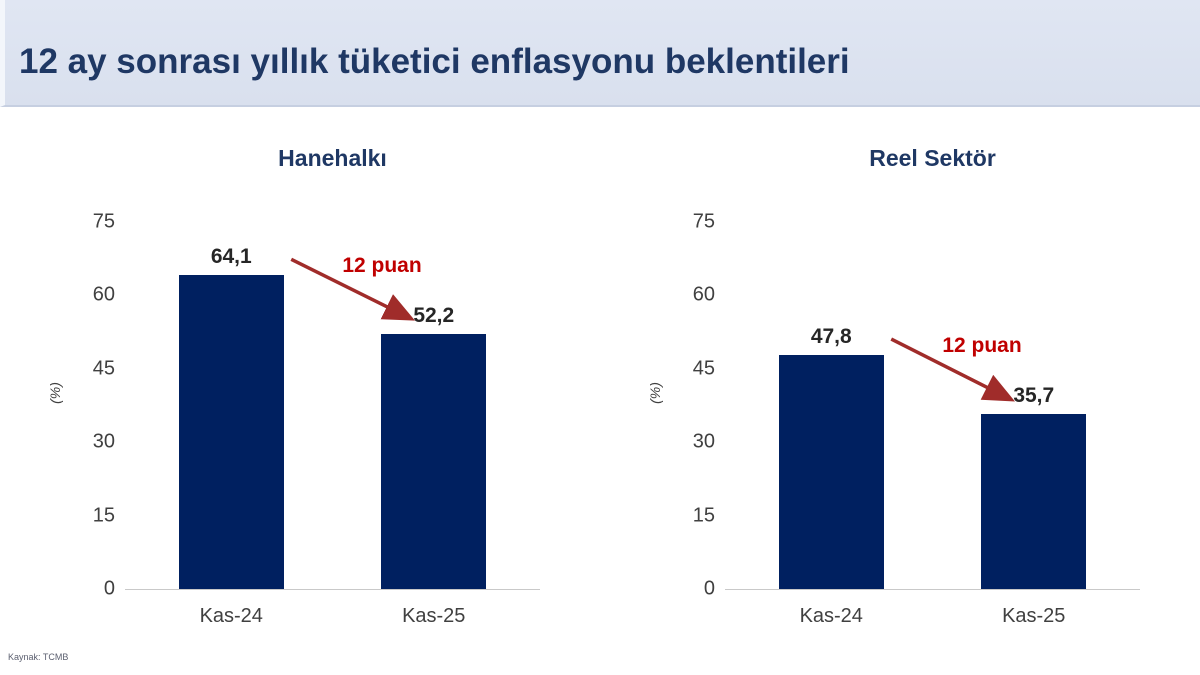  Describe the element at coordinates (831, 337) in the screenshot. I see `value-label-kas-24: 47,8` at that location.